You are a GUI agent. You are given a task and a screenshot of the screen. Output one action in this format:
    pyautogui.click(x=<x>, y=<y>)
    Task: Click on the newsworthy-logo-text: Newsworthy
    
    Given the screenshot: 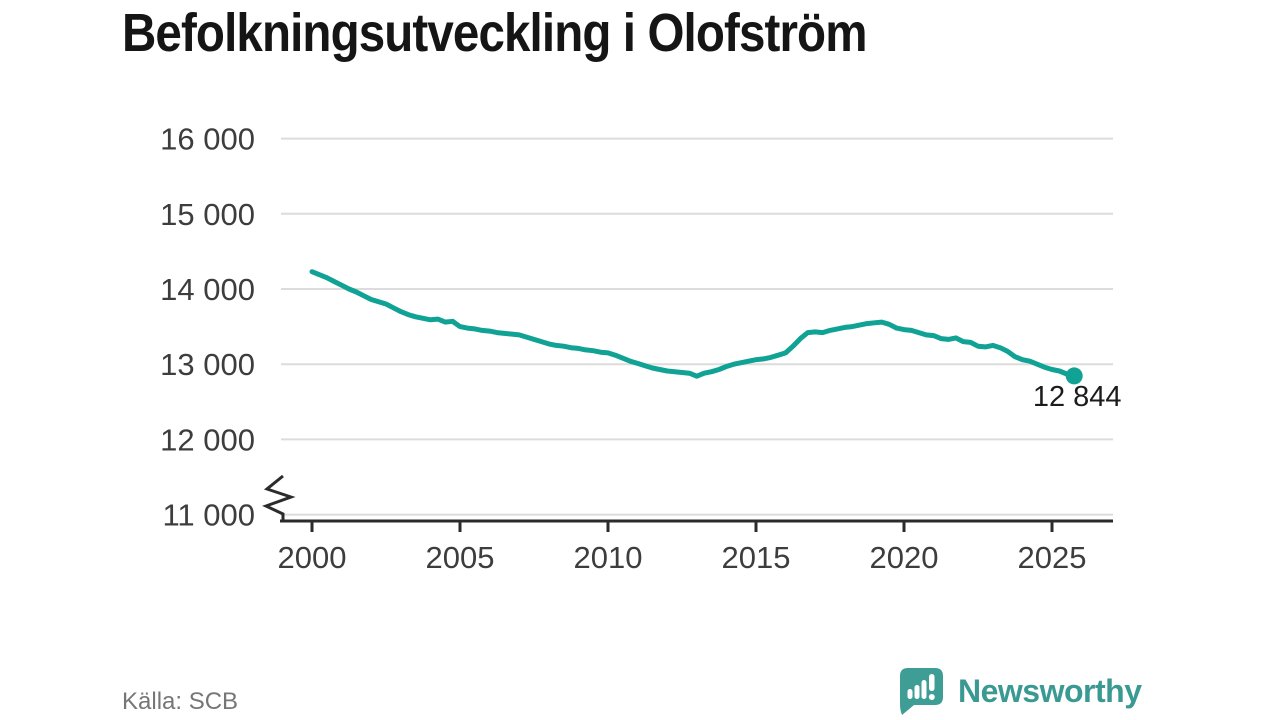 What is the action you would take?
    pyautogui.click(x=1050, y=690)
    